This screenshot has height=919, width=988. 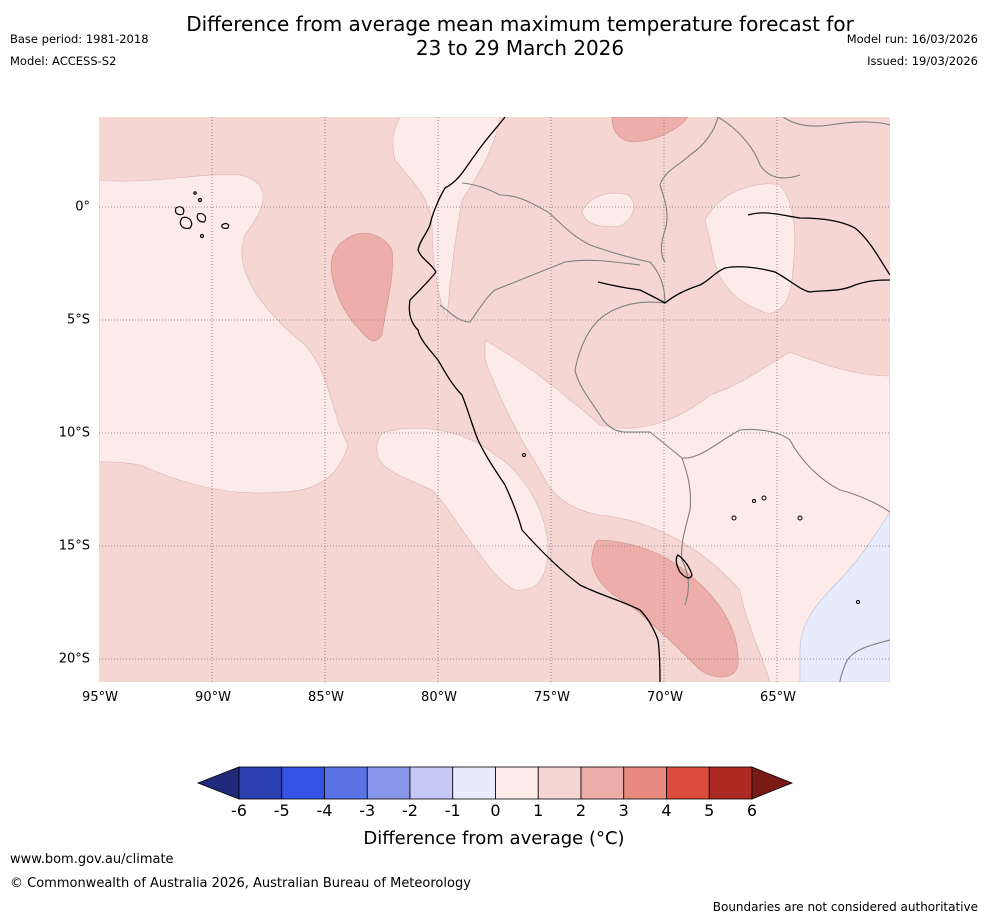 What do you see at coordinates (552, 697) in the screenshot?
I see `lon-label-75w: 75°W` at bounding box center [552, 697].